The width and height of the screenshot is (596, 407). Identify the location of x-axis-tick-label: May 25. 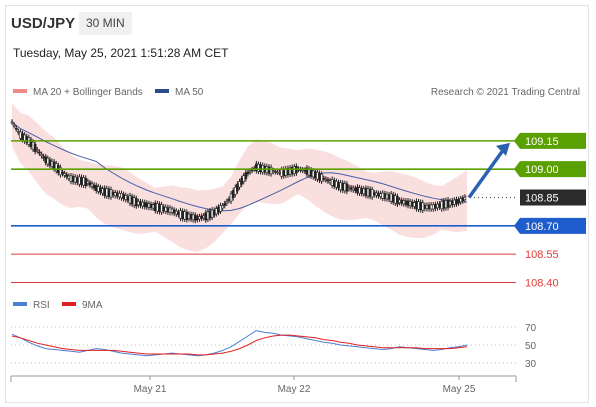
(459, 389).